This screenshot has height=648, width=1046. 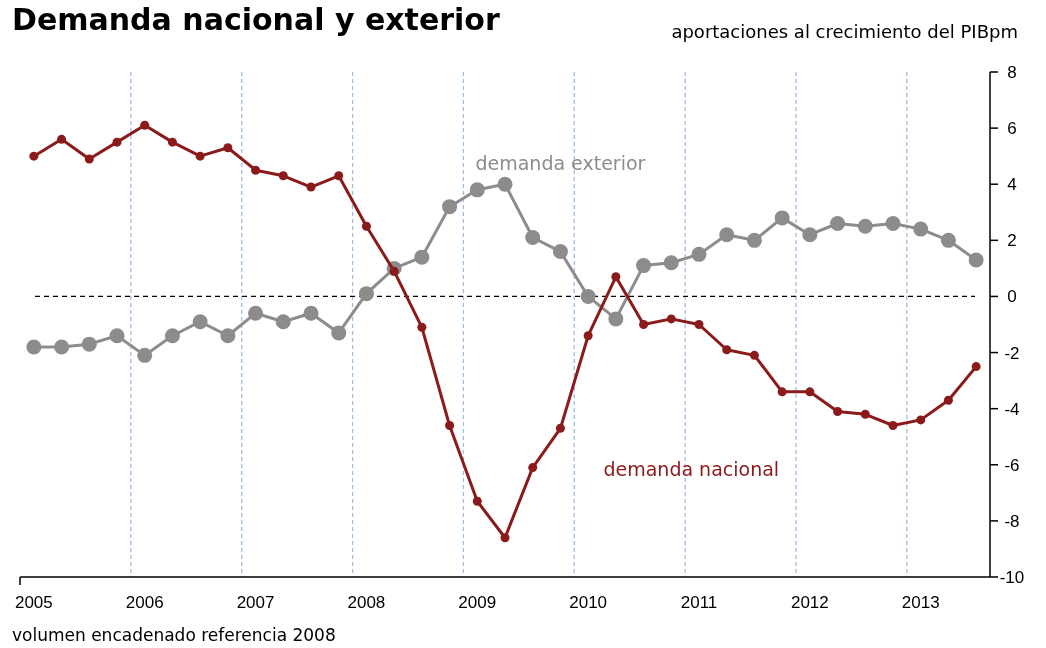 What do you see at coordinates (255, 602) in the screenshot?
I see `x-tick-label: 2007` at bounding box center [255, 602].